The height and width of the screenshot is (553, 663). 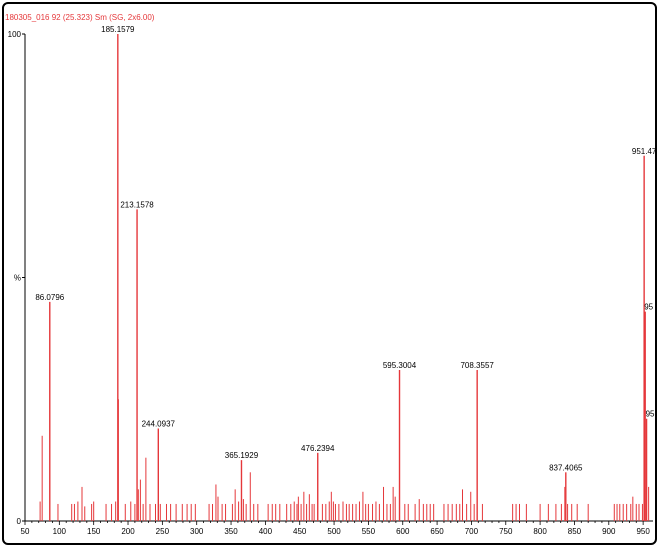 I want to click on x-tick-label: 100, so click(x=60, y=531).